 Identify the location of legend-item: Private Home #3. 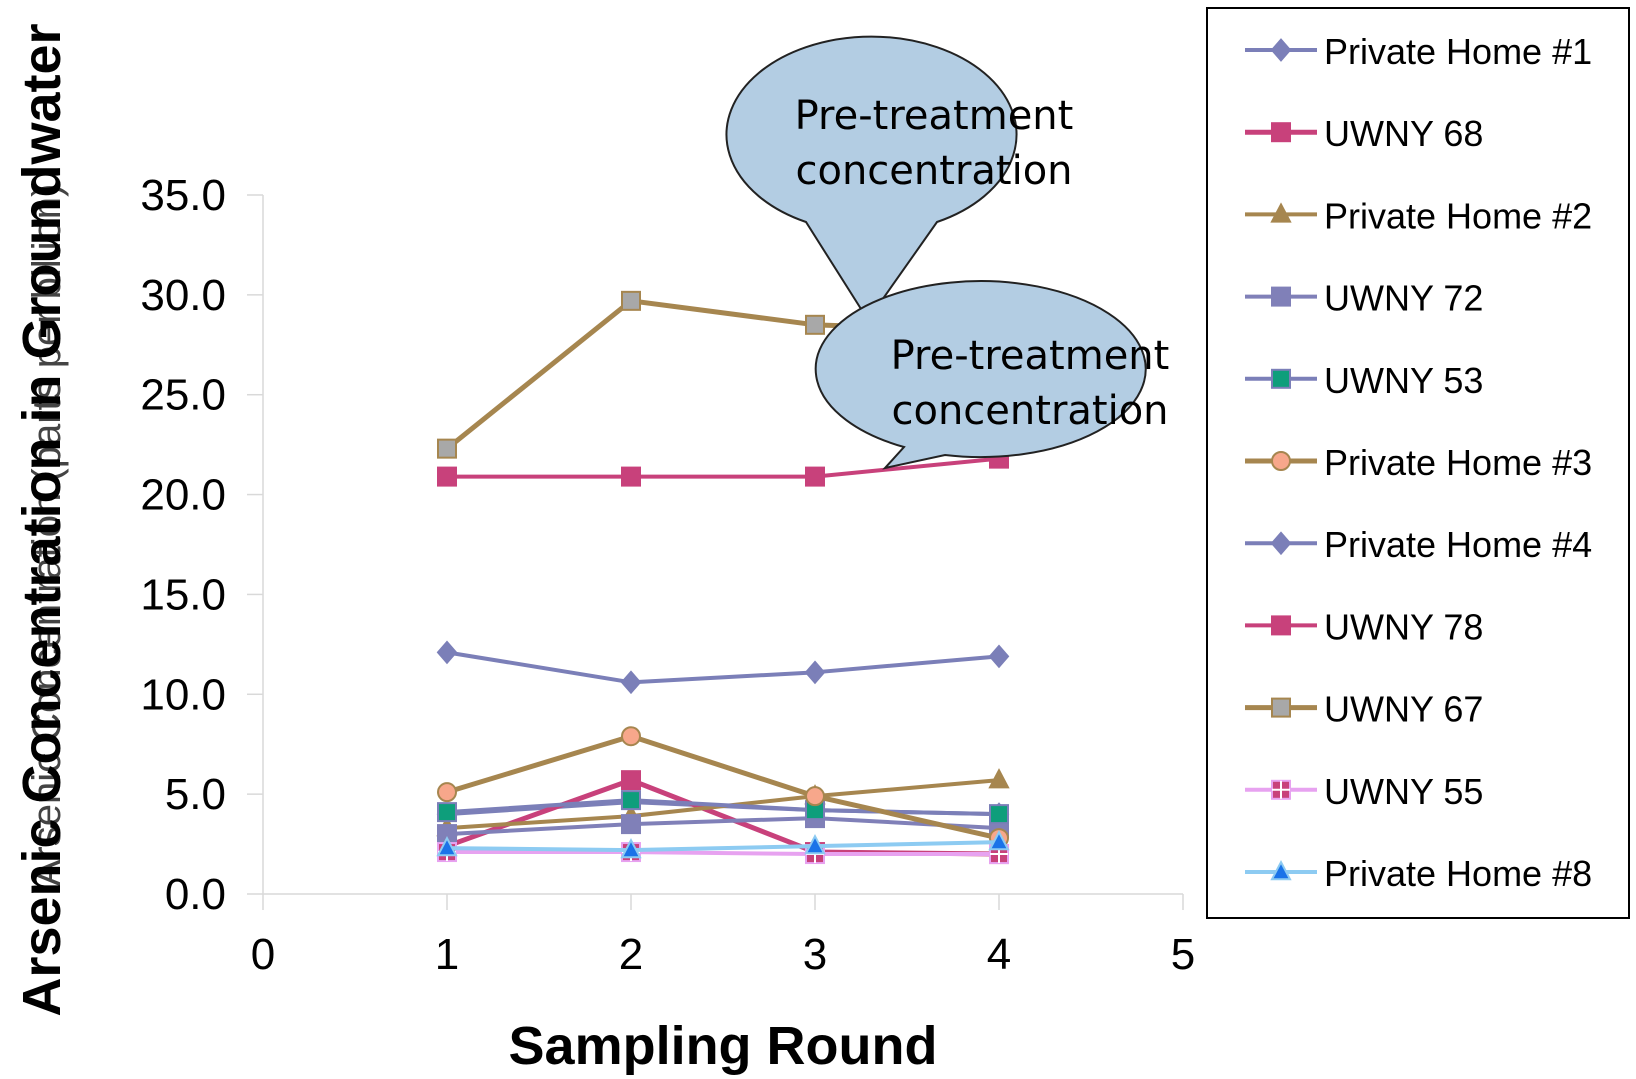
(1418, 462).